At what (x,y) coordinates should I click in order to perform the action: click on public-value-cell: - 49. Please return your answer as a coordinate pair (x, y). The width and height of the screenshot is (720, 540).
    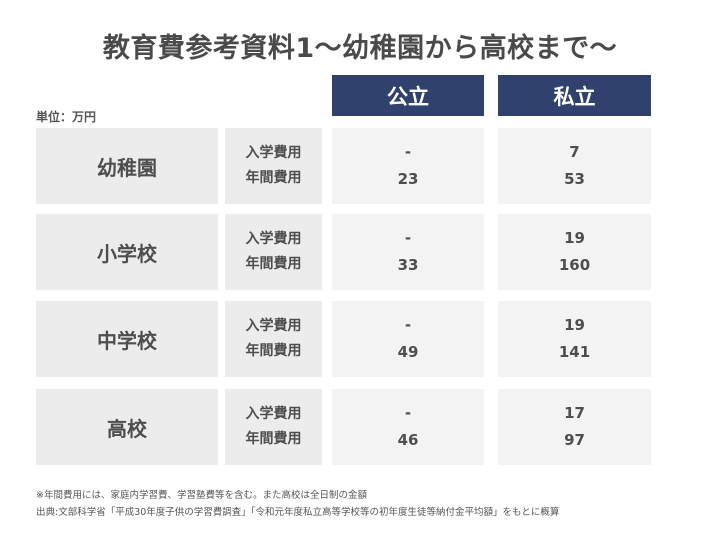
    Looking at the image, I should click on (408, 339).